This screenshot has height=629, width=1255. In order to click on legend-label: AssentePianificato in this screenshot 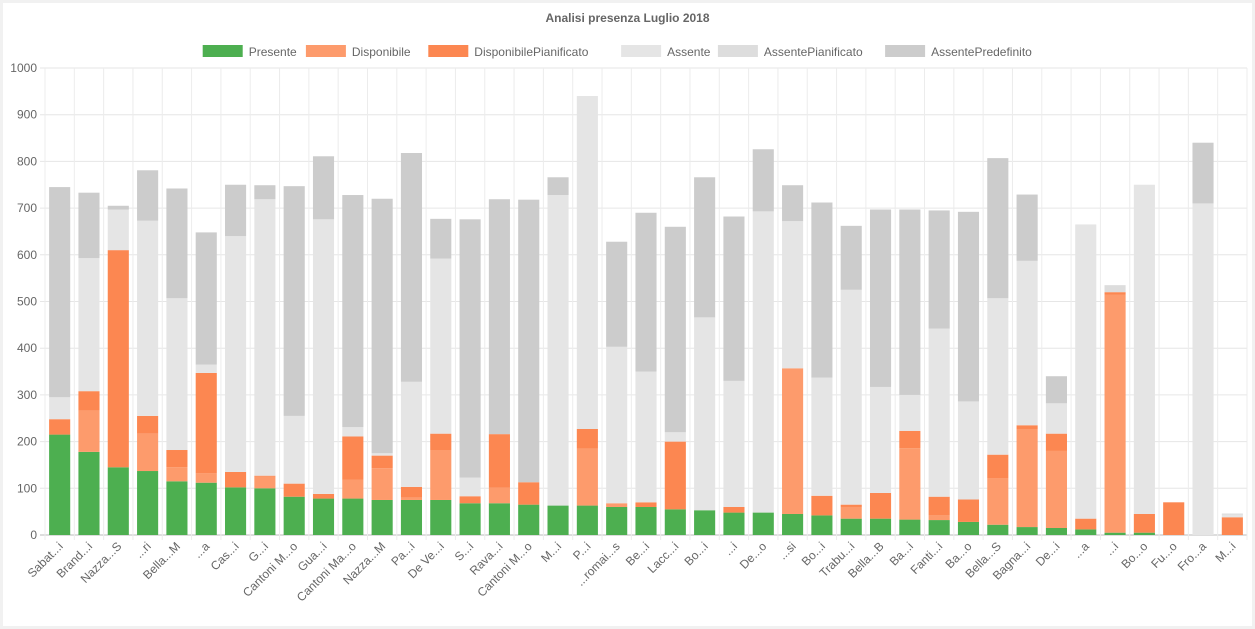, I will do `click(813, 52)`.